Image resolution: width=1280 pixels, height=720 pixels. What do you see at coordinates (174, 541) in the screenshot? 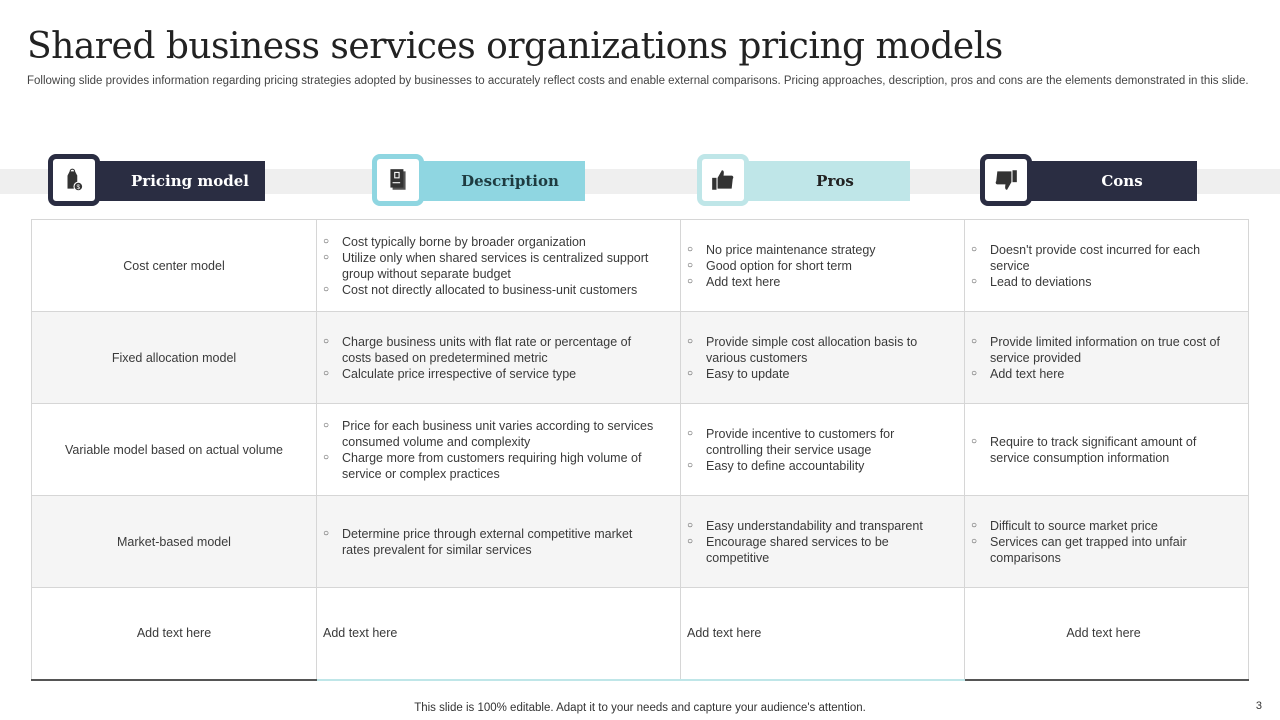
I see `model-cell: Market-based model` at bounding box center [174, 541].